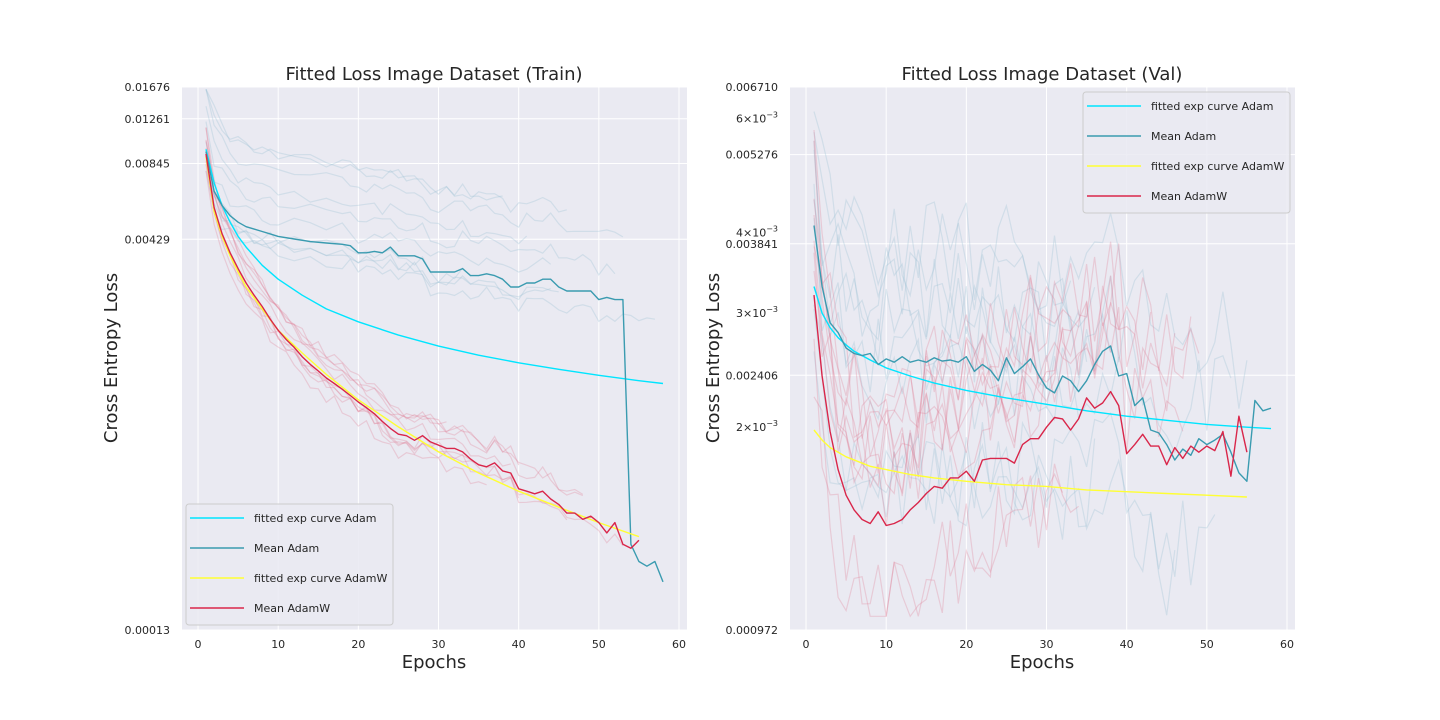  What do you see at coordinates (439, 644) in the screenshot?
I see `train-x-tick-label: 30` at bounding box center [439, 644].